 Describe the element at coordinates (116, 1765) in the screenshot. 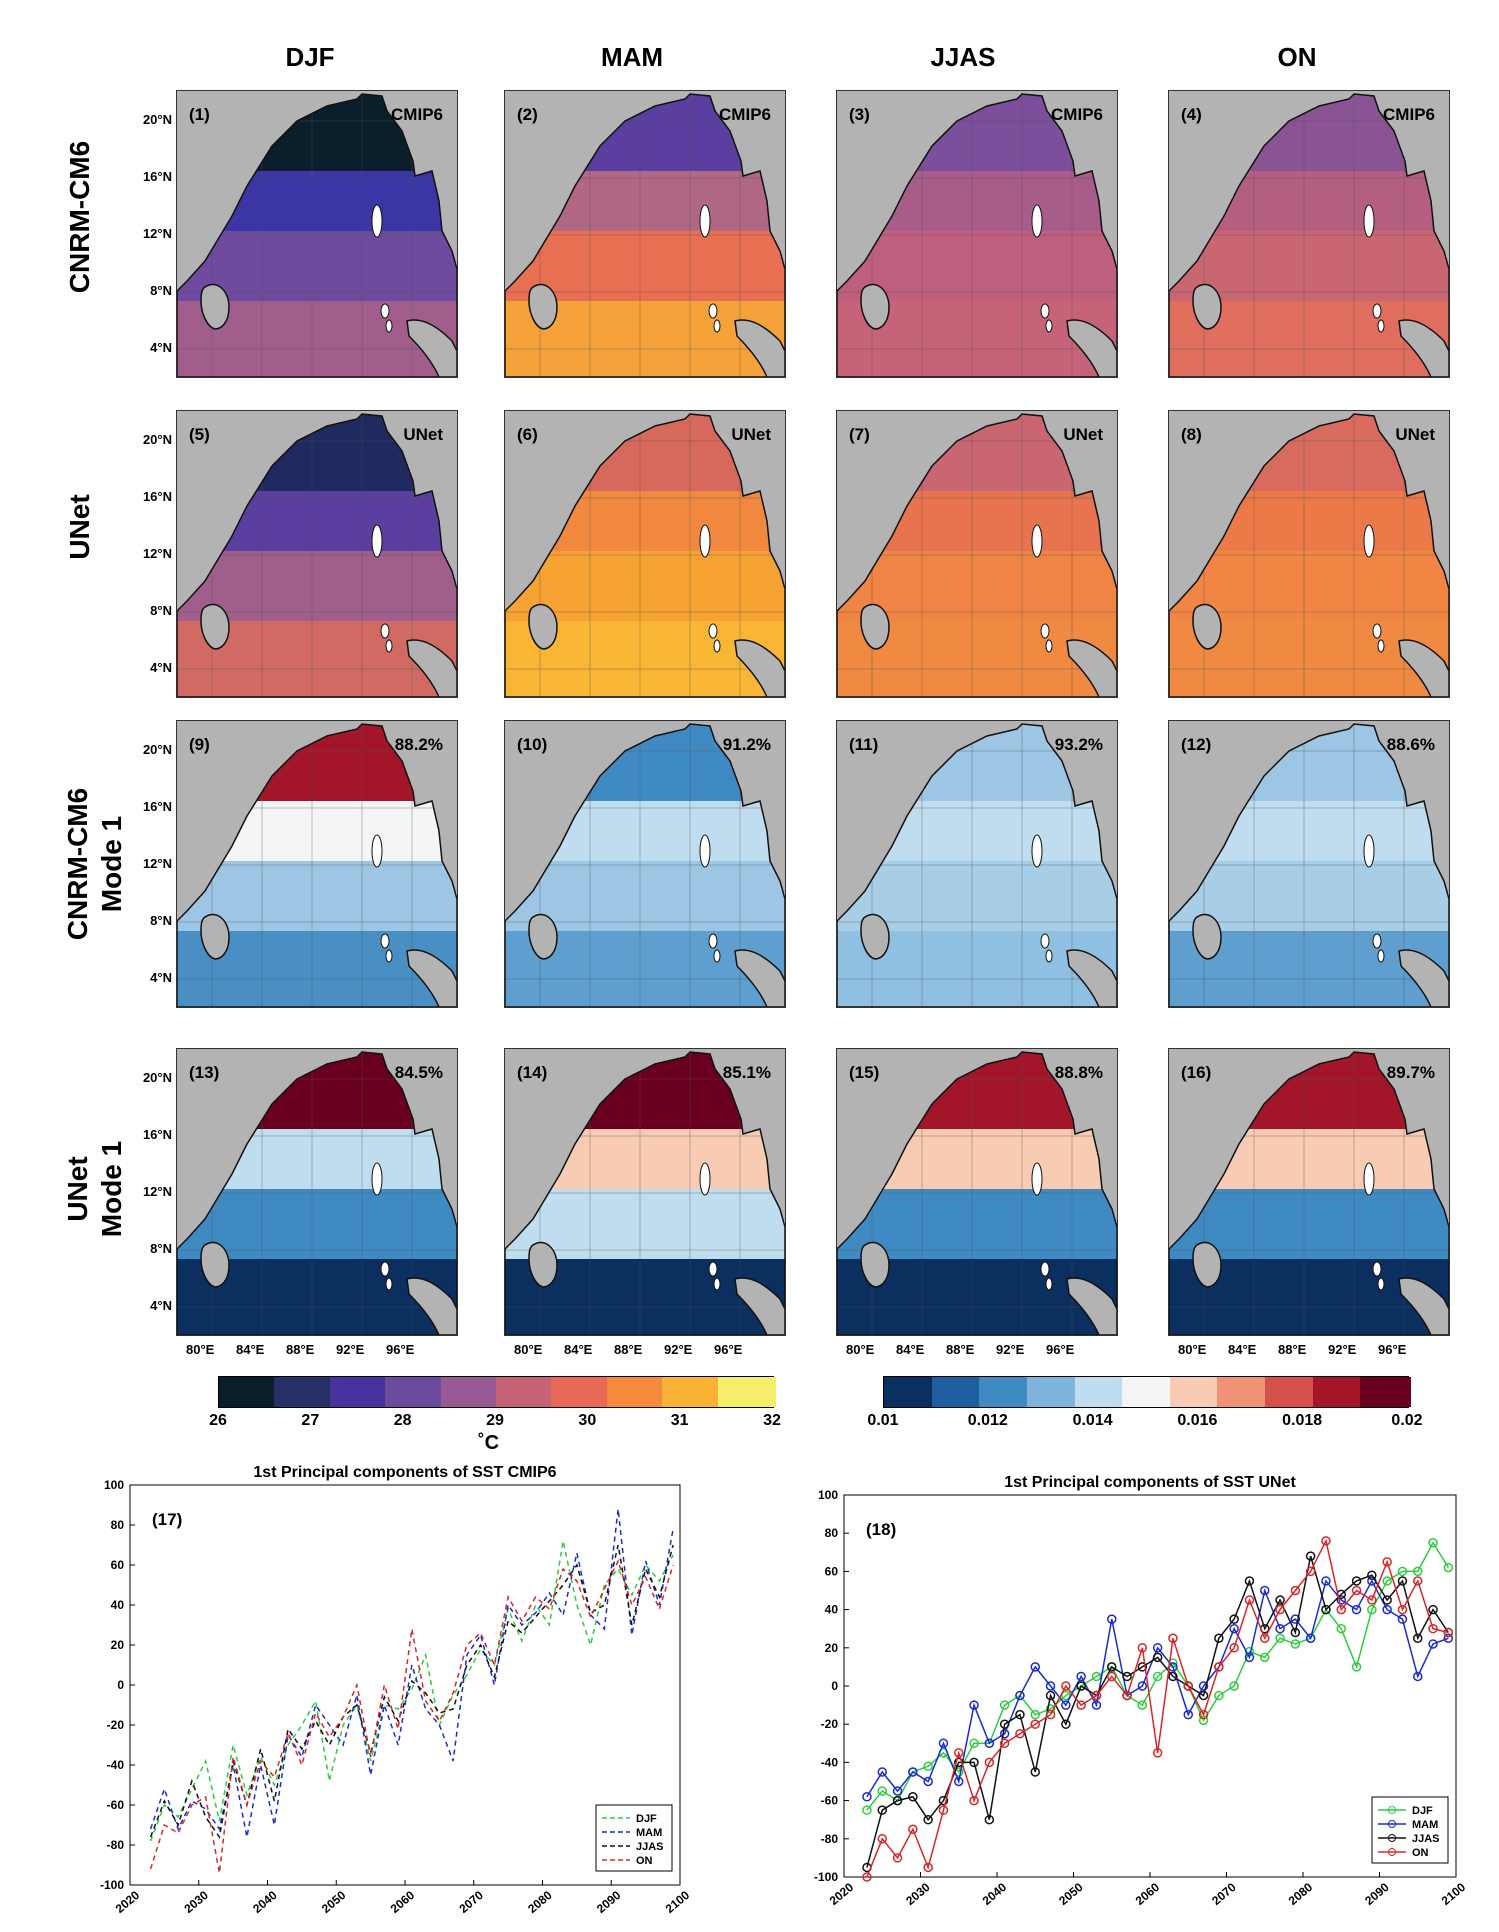

I see `y-tick-label: -40` at that location.